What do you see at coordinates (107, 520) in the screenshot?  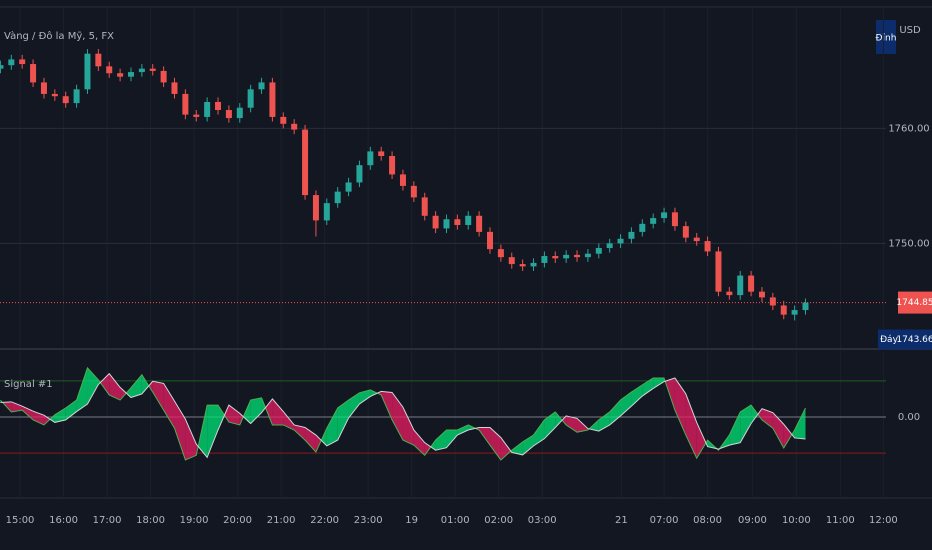 I see `x-tick-label: 17:00` at bounding box center [107, 520].